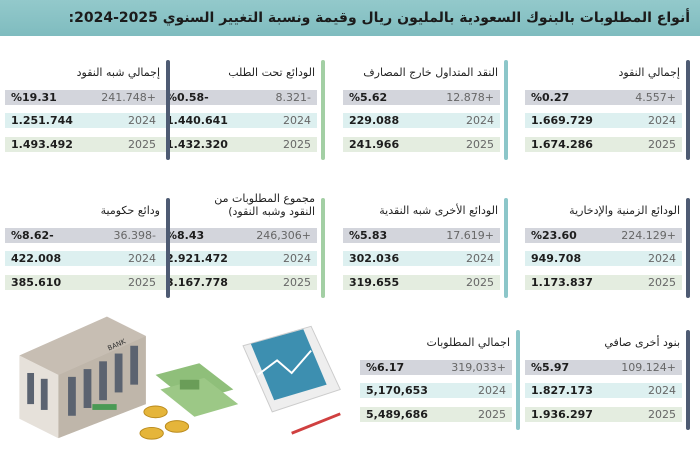  What do you see at coordinates (421, 235) in the screenshot?
I see `change-row: %5.83 17.619+` at bounding box center [421, 235].